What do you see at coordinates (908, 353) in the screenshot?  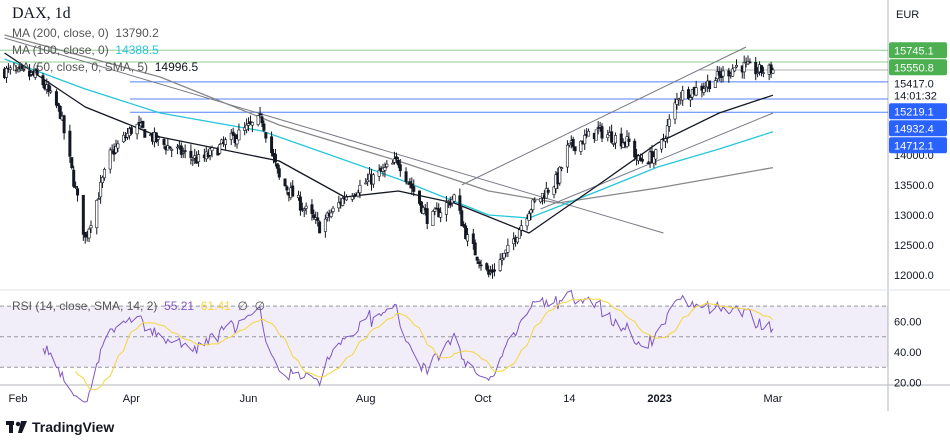 I see `rsi-tick-label: 40.00` at bounding box center [908, 353].